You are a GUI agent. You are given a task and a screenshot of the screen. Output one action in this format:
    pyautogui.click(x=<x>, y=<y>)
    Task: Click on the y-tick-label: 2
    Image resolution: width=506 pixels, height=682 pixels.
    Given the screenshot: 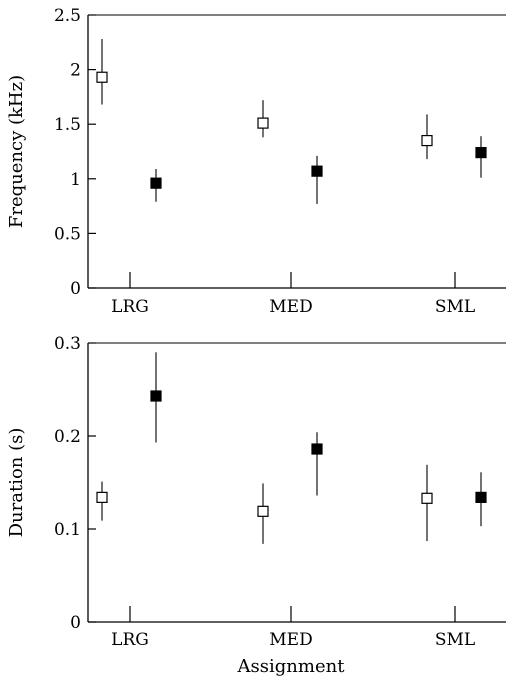 What is the action you would take?
    pyautogui.click(x=75, y=71)
    